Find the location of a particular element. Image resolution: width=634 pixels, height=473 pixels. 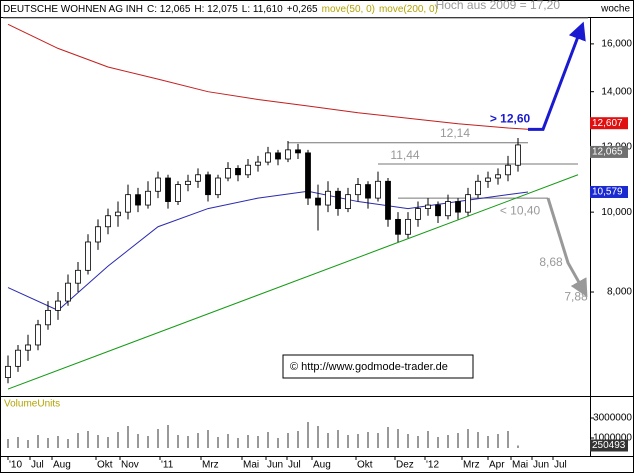

last-price-label: 10,579 is located at coordinates (607, 192).